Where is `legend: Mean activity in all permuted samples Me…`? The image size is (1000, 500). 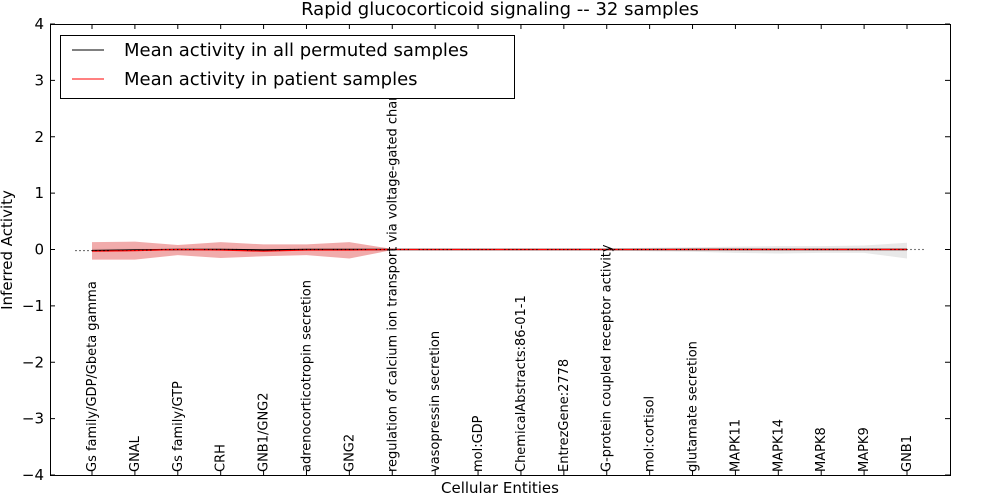 legend: Mean activity in all permuted samples Me… is located at coordinates (287, 67).